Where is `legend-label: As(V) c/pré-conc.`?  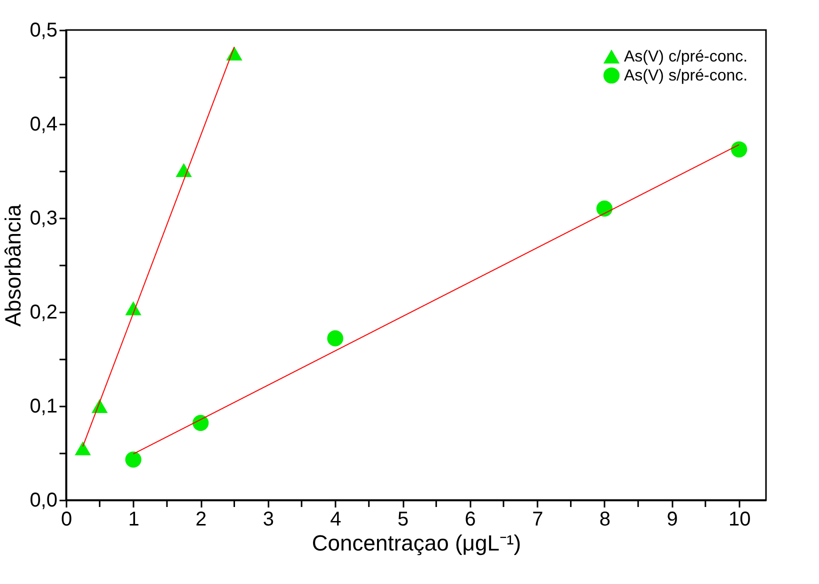 legend-label: As(V) c/pré-conc. is located at coordinates (686, 57).